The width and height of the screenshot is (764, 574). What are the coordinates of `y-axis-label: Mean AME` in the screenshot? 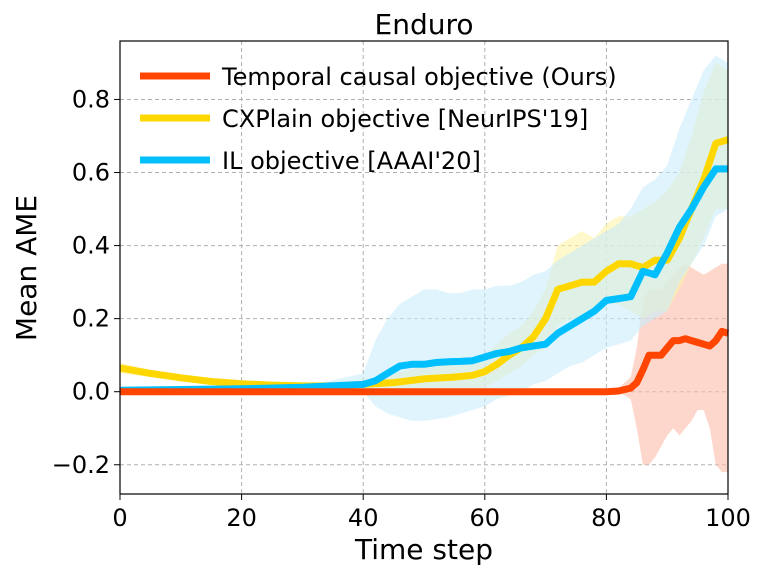 It's located at (26, 268).